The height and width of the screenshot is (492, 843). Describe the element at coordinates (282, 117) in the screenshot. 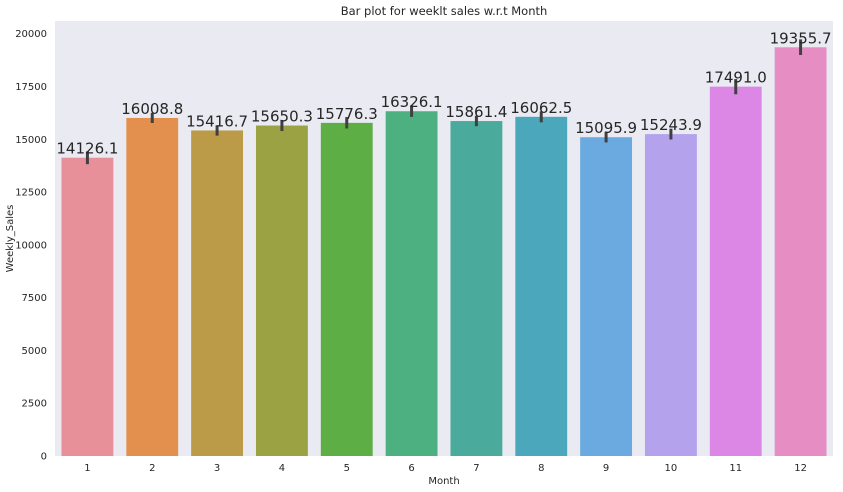

I see `data-label: 15650.3` at that location.